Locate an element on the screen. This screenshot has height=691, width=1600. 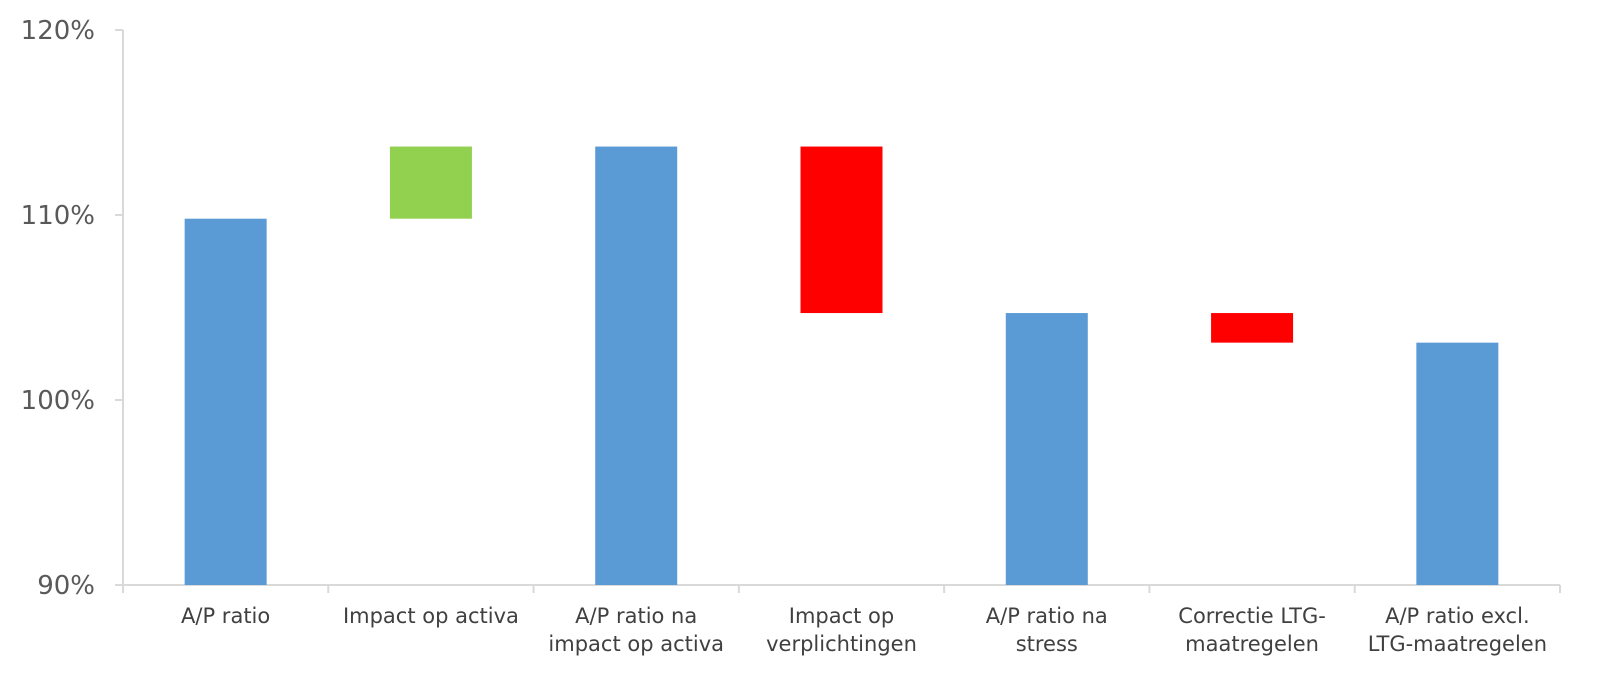
category-label-line: A/P ratio is located at coordinates (225, 616).